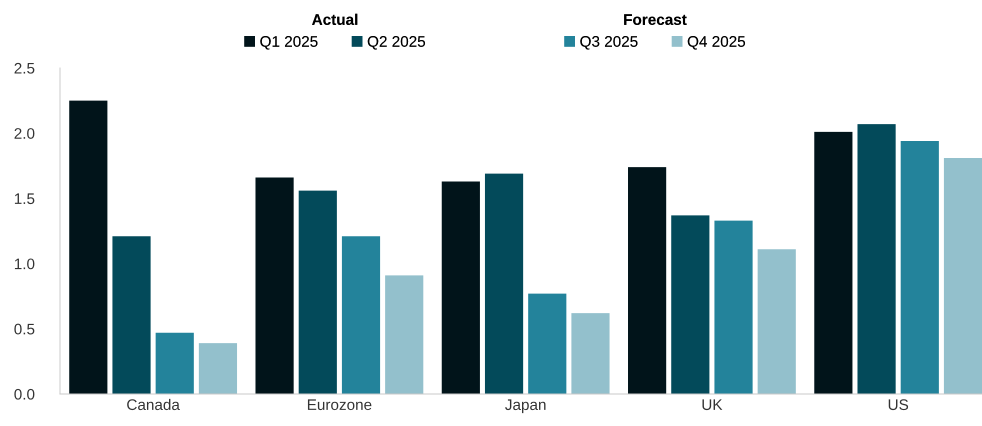 This screenshot has width=982, height=426. Describe the element at coordinates (289, 43) in the screenshot. I see `legend-label: Q1 2025` at that location.